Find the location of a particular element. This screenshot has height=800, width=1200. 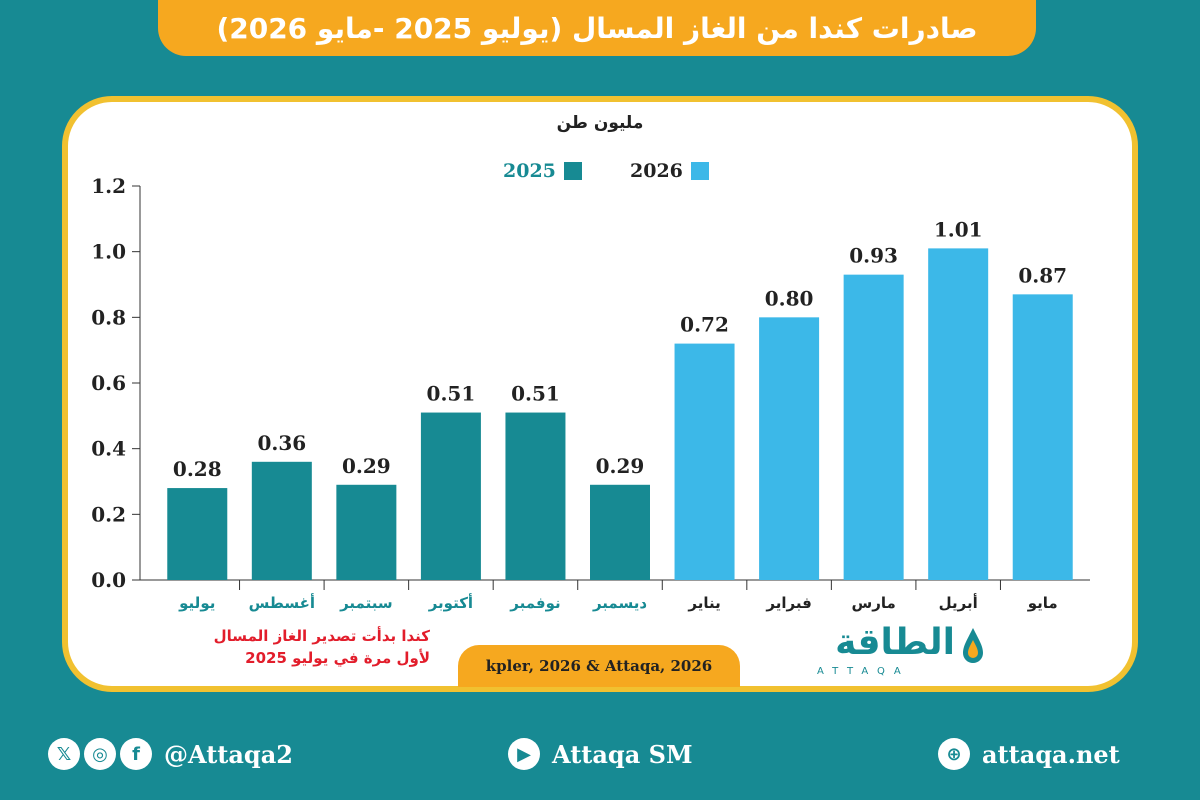

data-label: 0.28 is located at coordinates (197, 469).